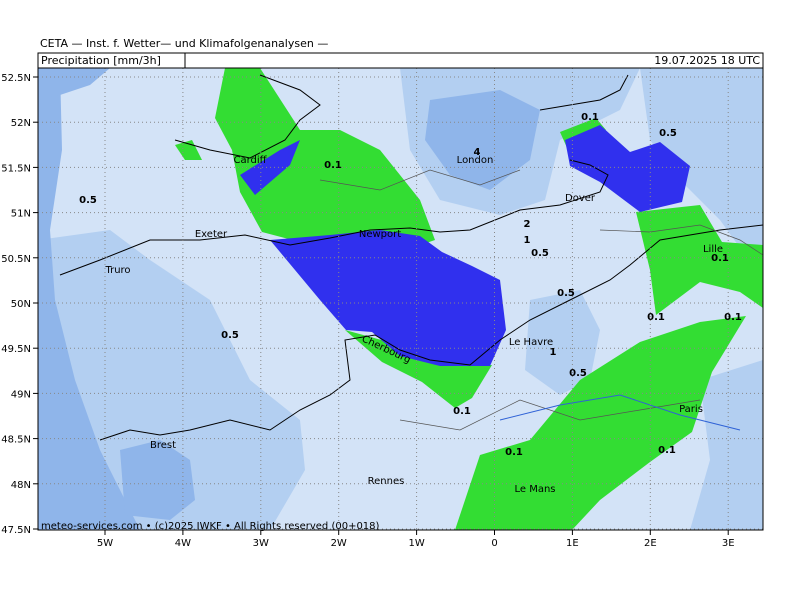 Image resolution: width=800 pixels, height=600 pixels. What do you see at coordinates (16, 440) in the screenshot?
I see `lat-label: 48.5N` at bounding box center [16, 440].